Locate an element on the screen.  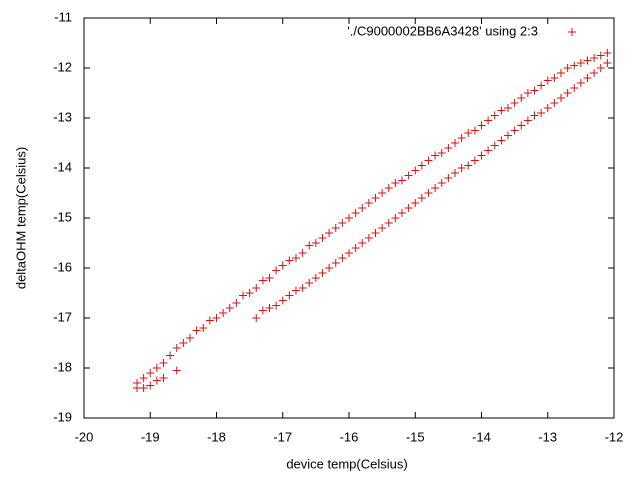
y-tick-label: -12 is located at coordinates (62, 66).